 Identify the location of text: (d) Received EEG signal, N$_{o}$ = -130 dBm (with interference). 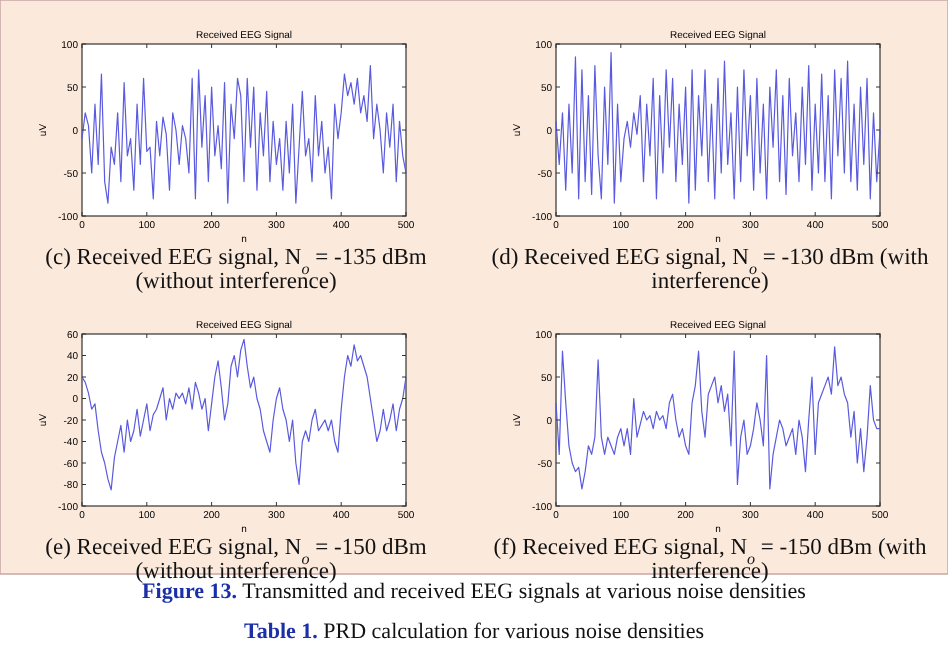
(710, 270).